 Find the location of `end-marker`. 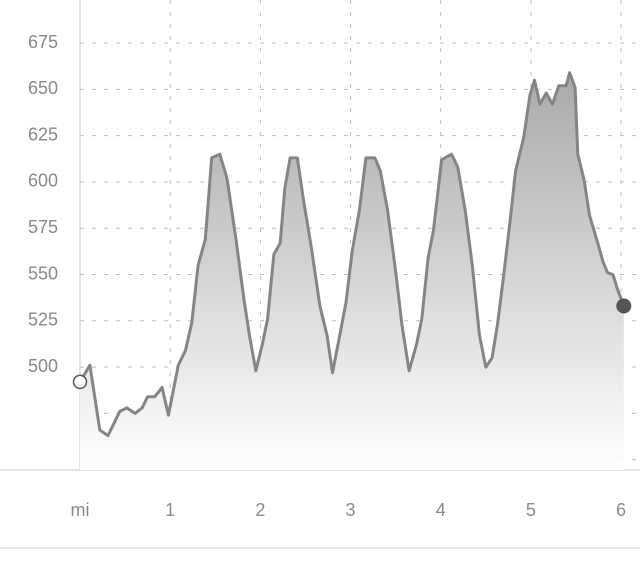

end-marker is located at coordinates (624, 306).